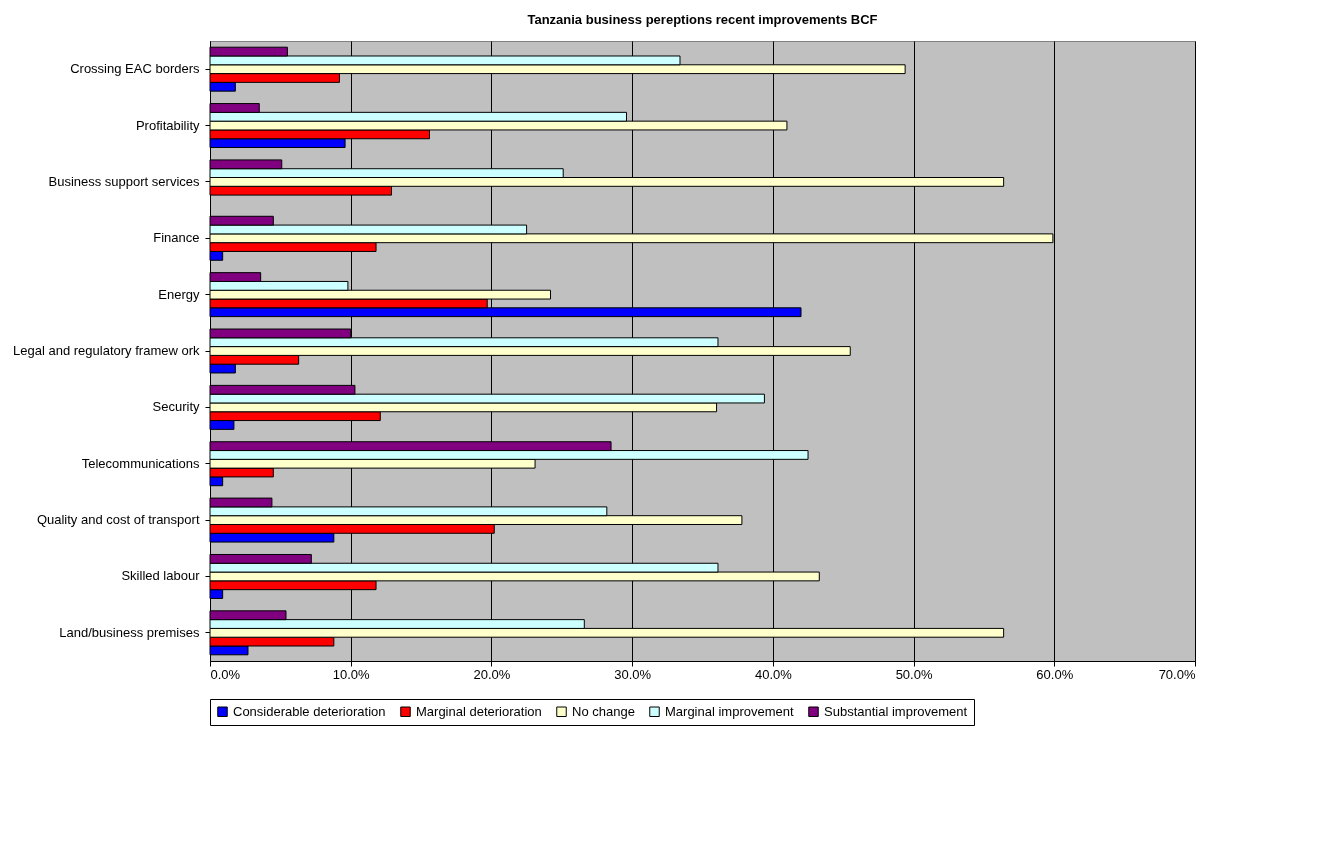 The width and height of the screenshot is (1330, 859). What do you see at coordinates (1055, 674) in the screenshot?
I see `x-tick-label: 60.0%` at bounding box center [1055, 674].